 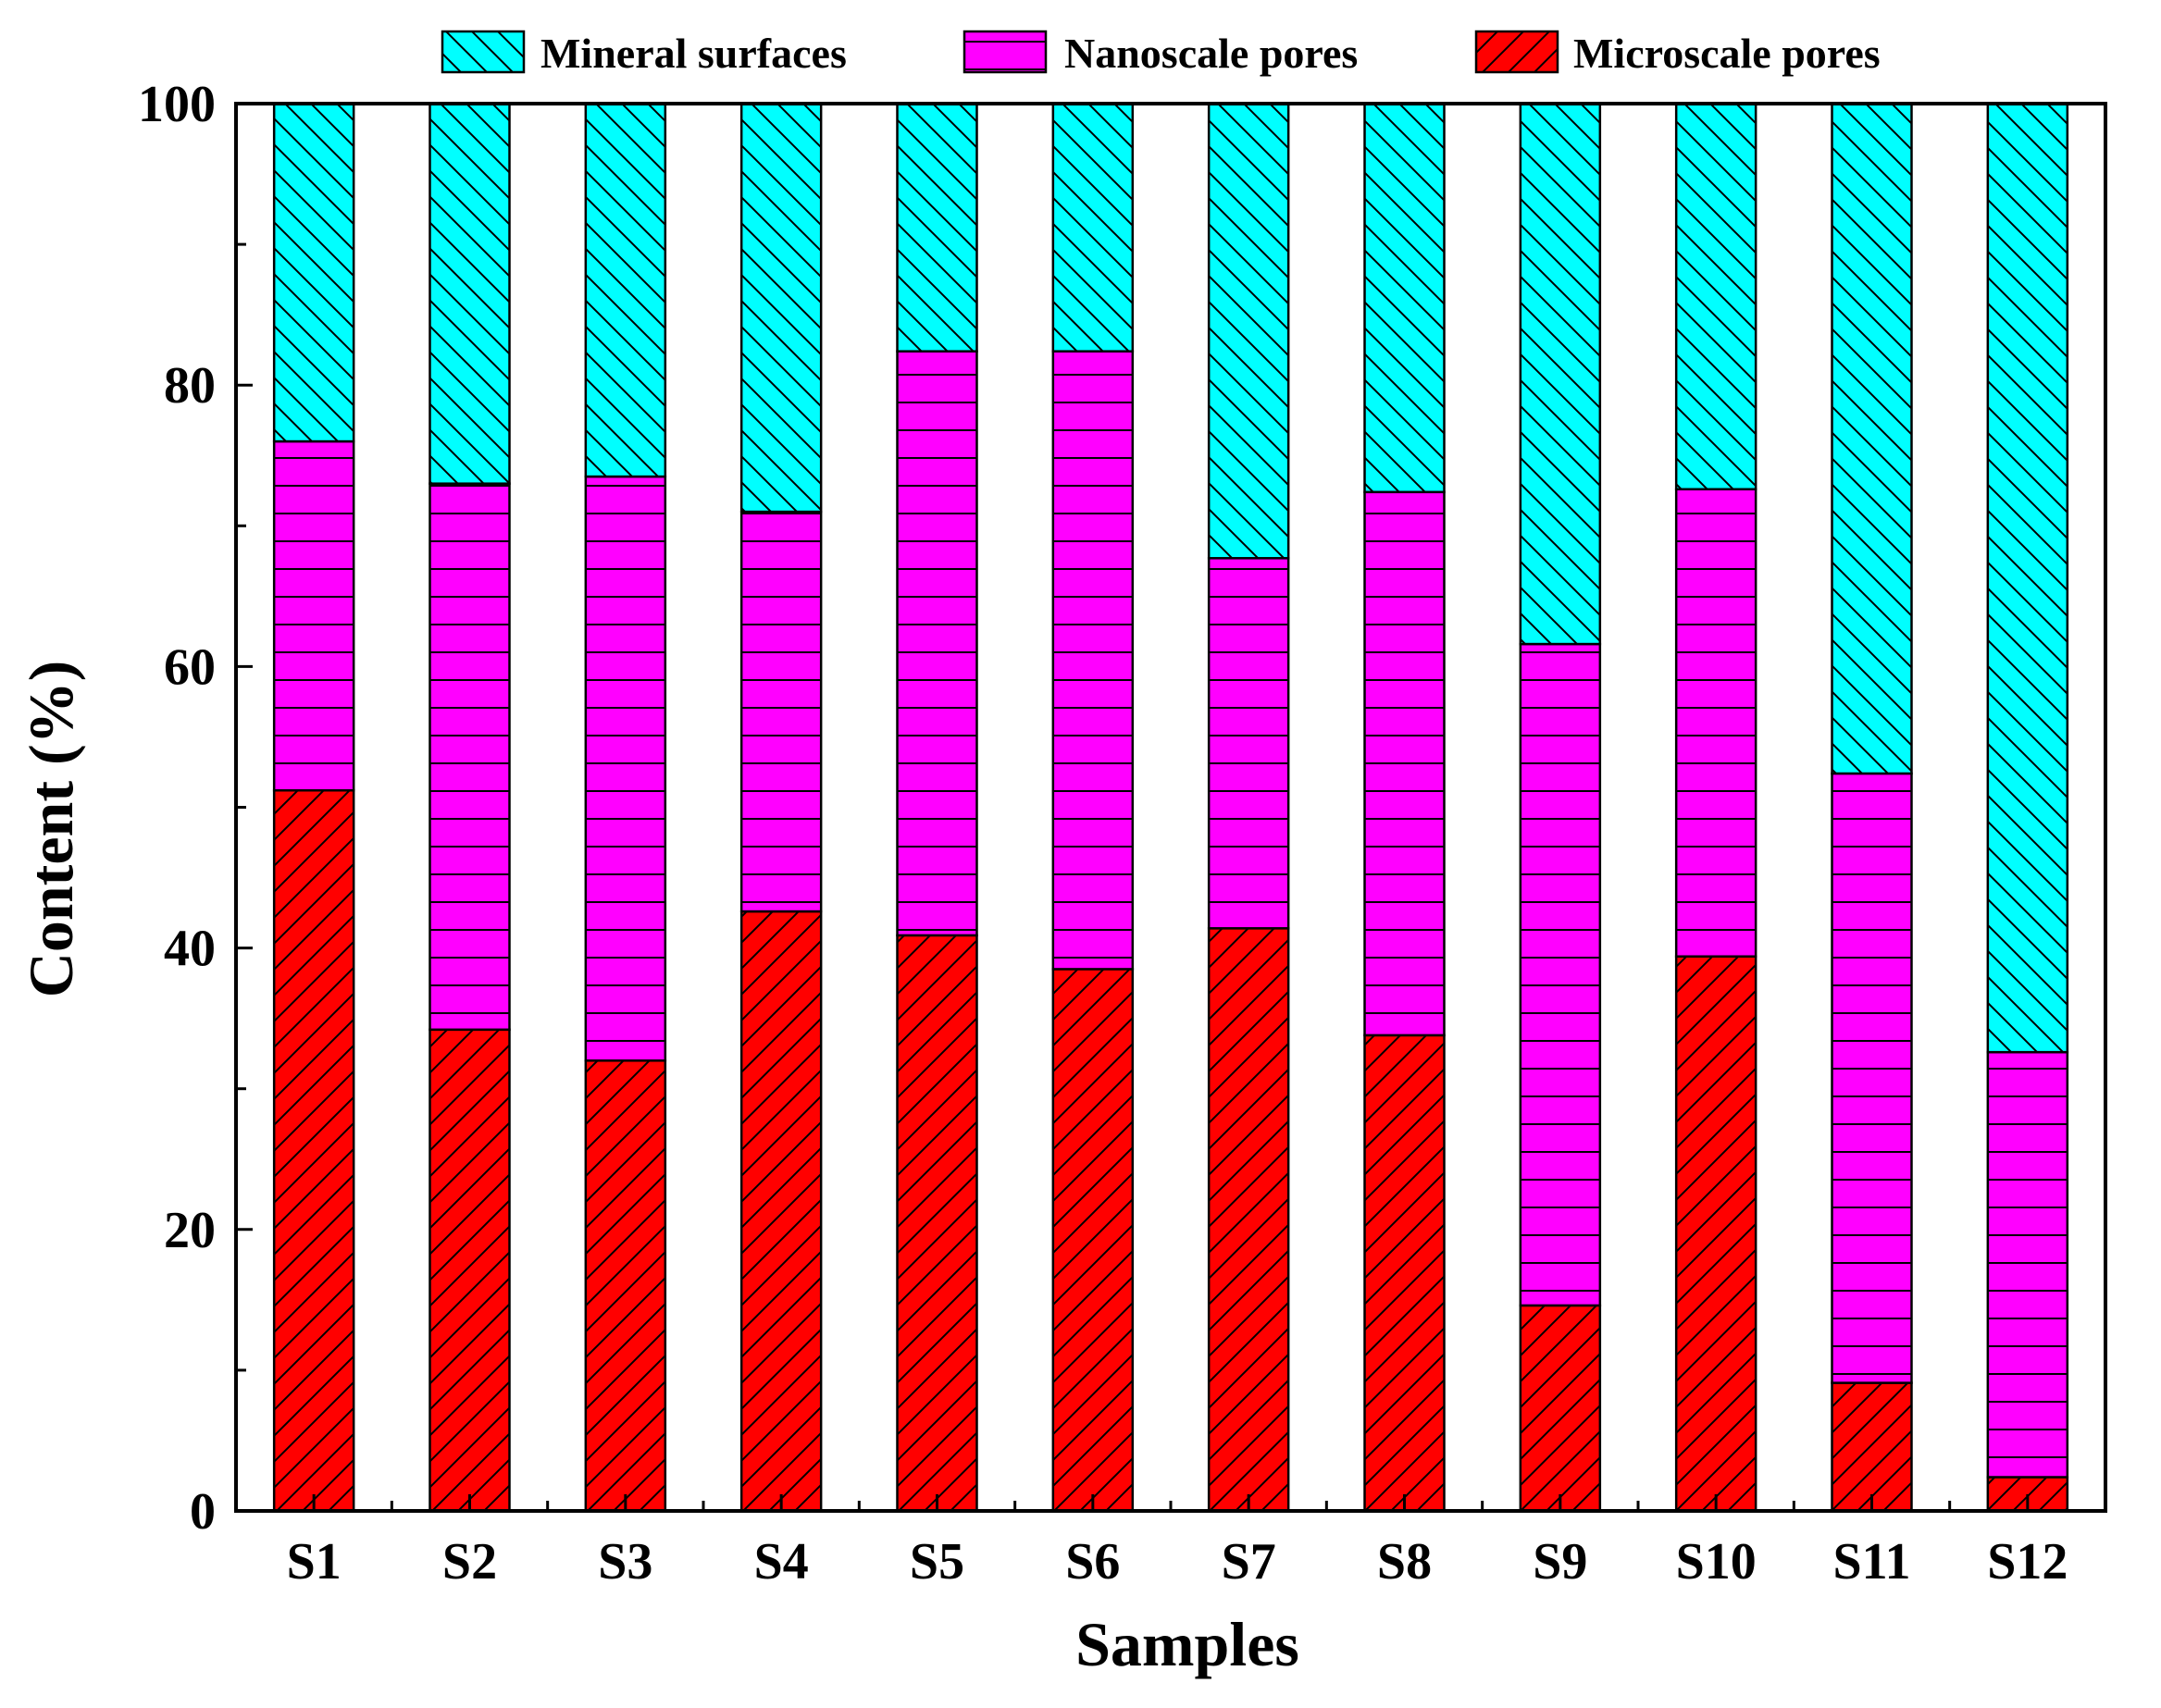 I want to click on x-tick-label: S1, so click(x=314, y=1561).